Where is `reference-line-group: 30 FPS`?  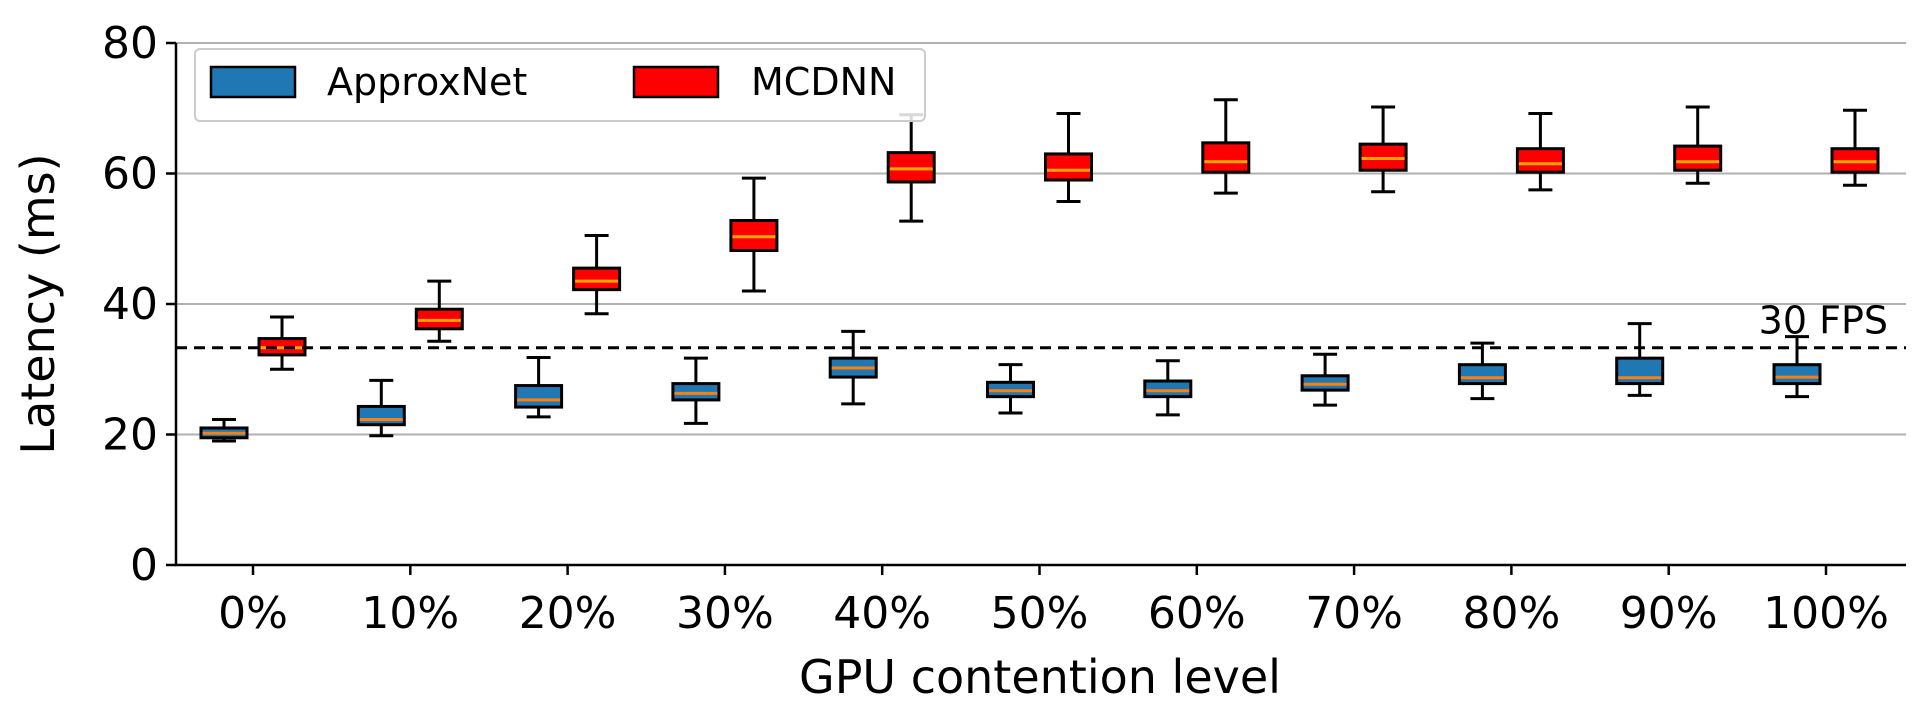
reference-line-group: 30 FPS is located at coordinates (1041, 324).